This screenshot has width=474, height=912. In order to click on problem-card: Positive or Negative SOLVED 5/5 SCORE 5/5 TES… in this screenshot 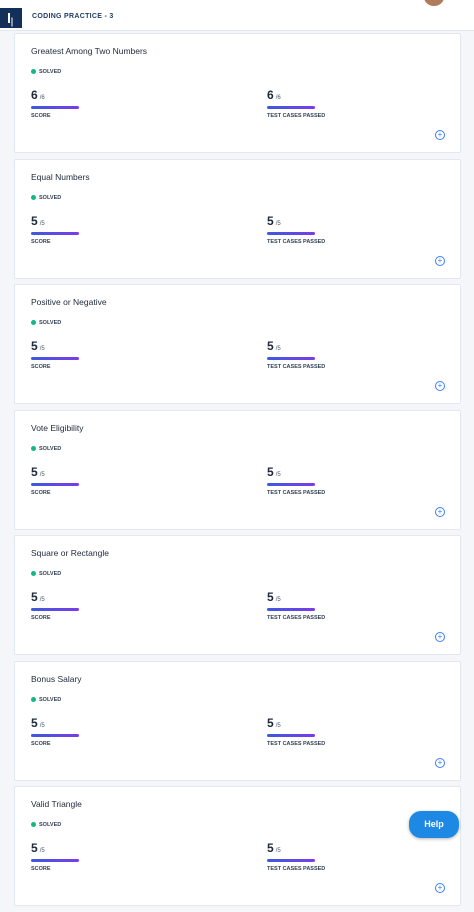, I will do `click(237, 344)`.